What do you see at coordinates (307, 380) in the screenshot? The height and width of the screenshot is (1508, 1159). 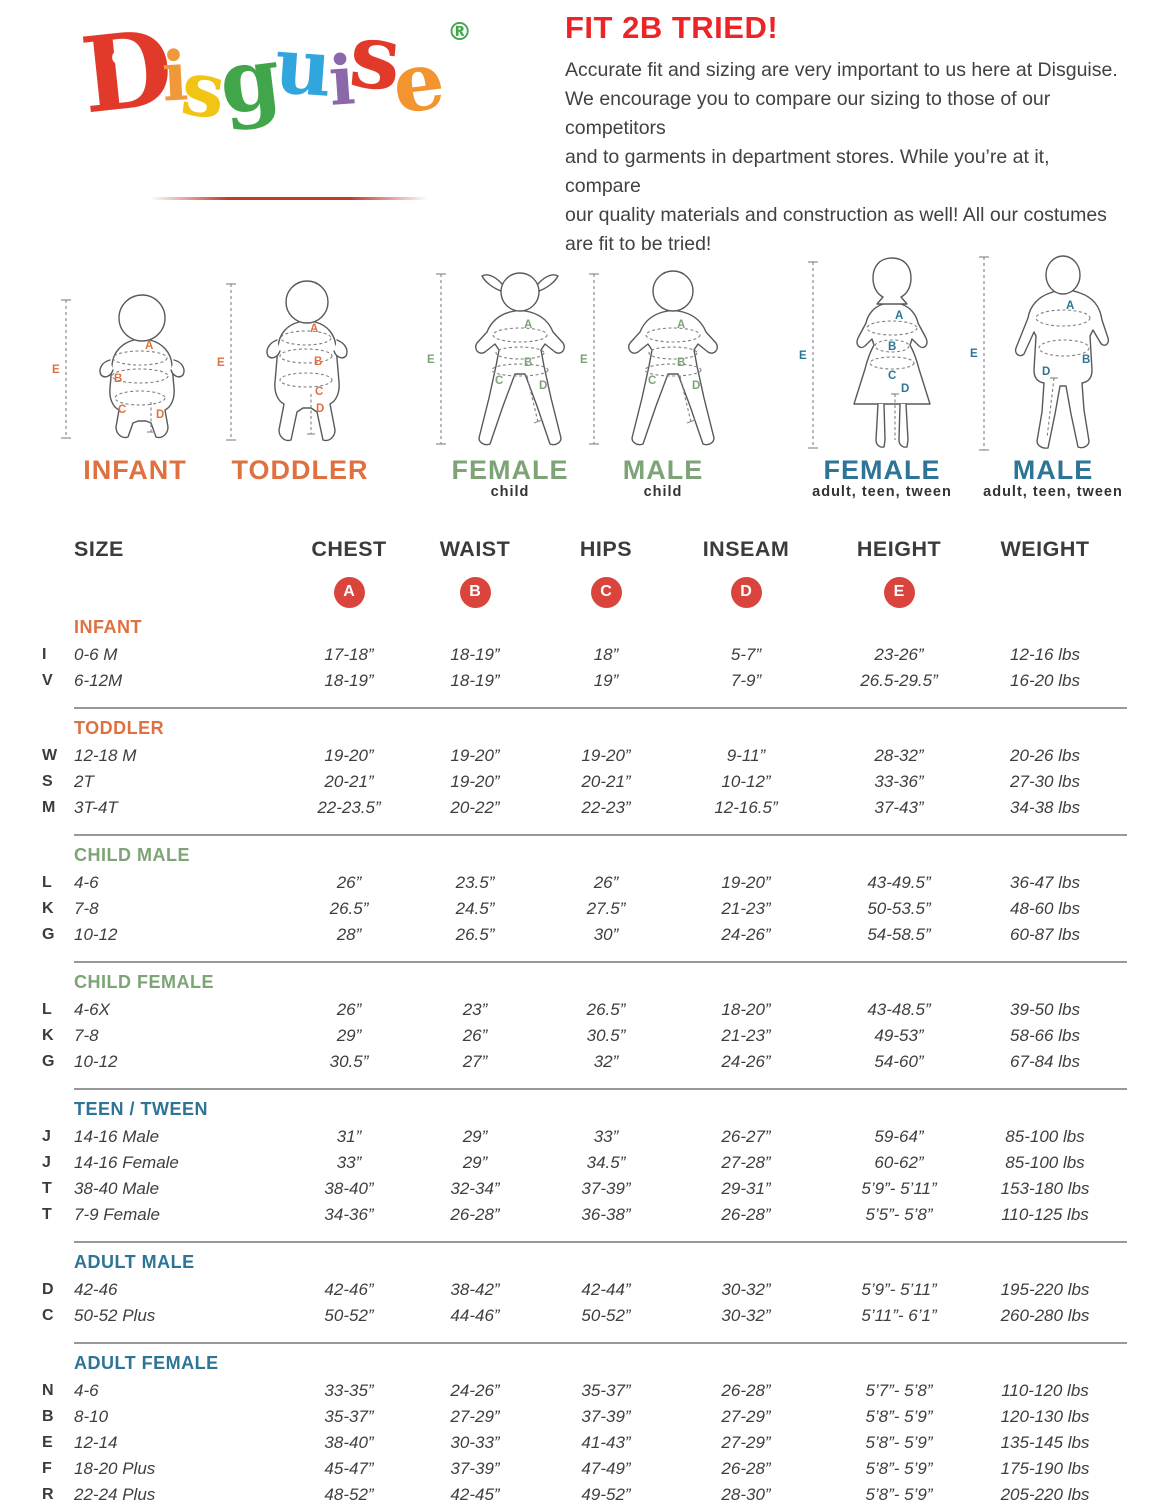 I see `toddler-body-outline` at bounding box center [307, 380].